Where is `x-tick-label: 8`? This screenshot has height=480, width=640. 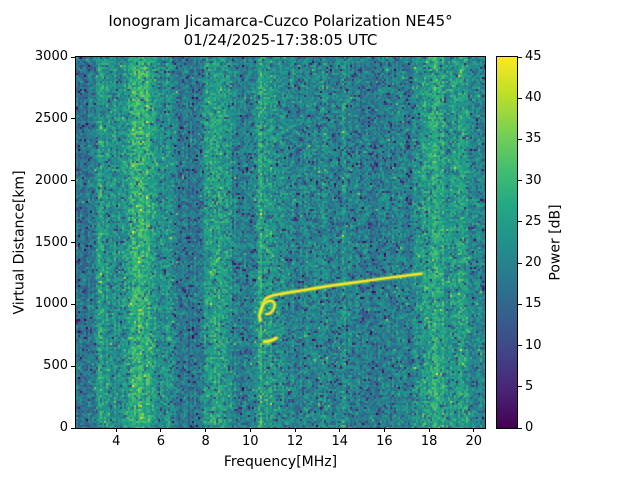
x-tick-label: 8 is located at coordinates (205, 441).